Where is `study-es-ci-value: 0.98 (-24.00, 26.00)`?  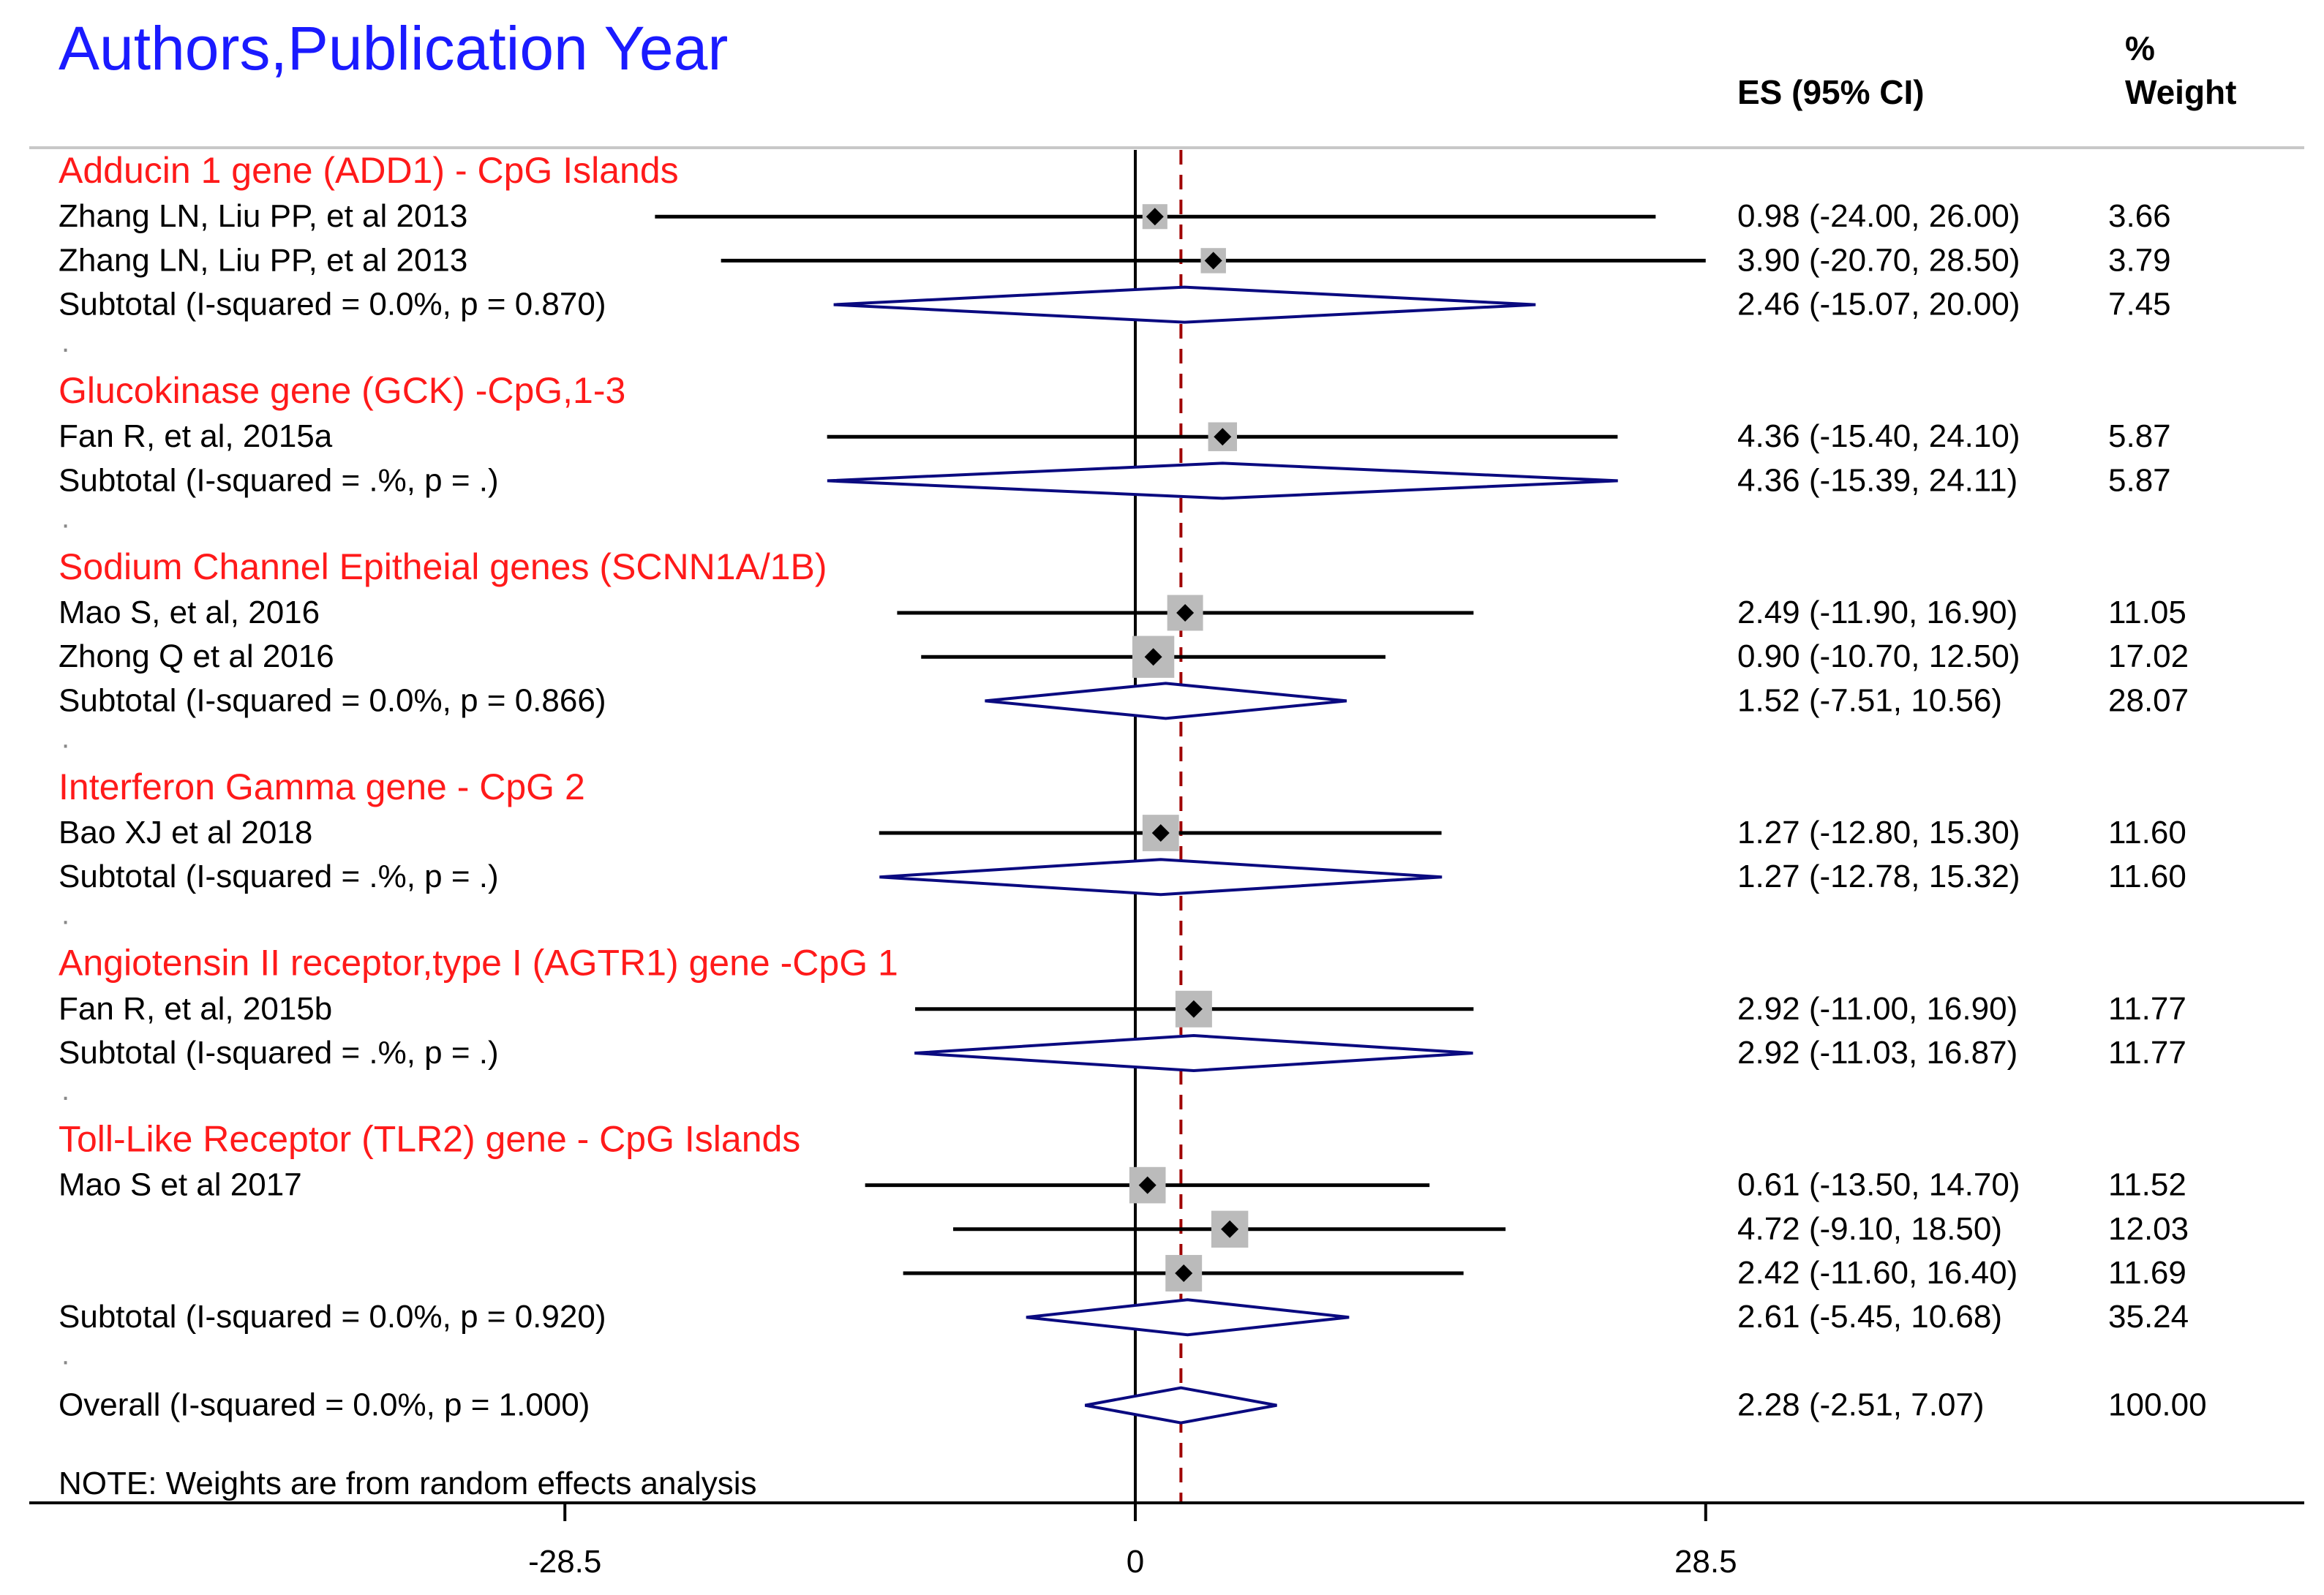
study-es-ci-value: 0.98 (-24.00, 26.00) is located at coordinates (1879, 216).